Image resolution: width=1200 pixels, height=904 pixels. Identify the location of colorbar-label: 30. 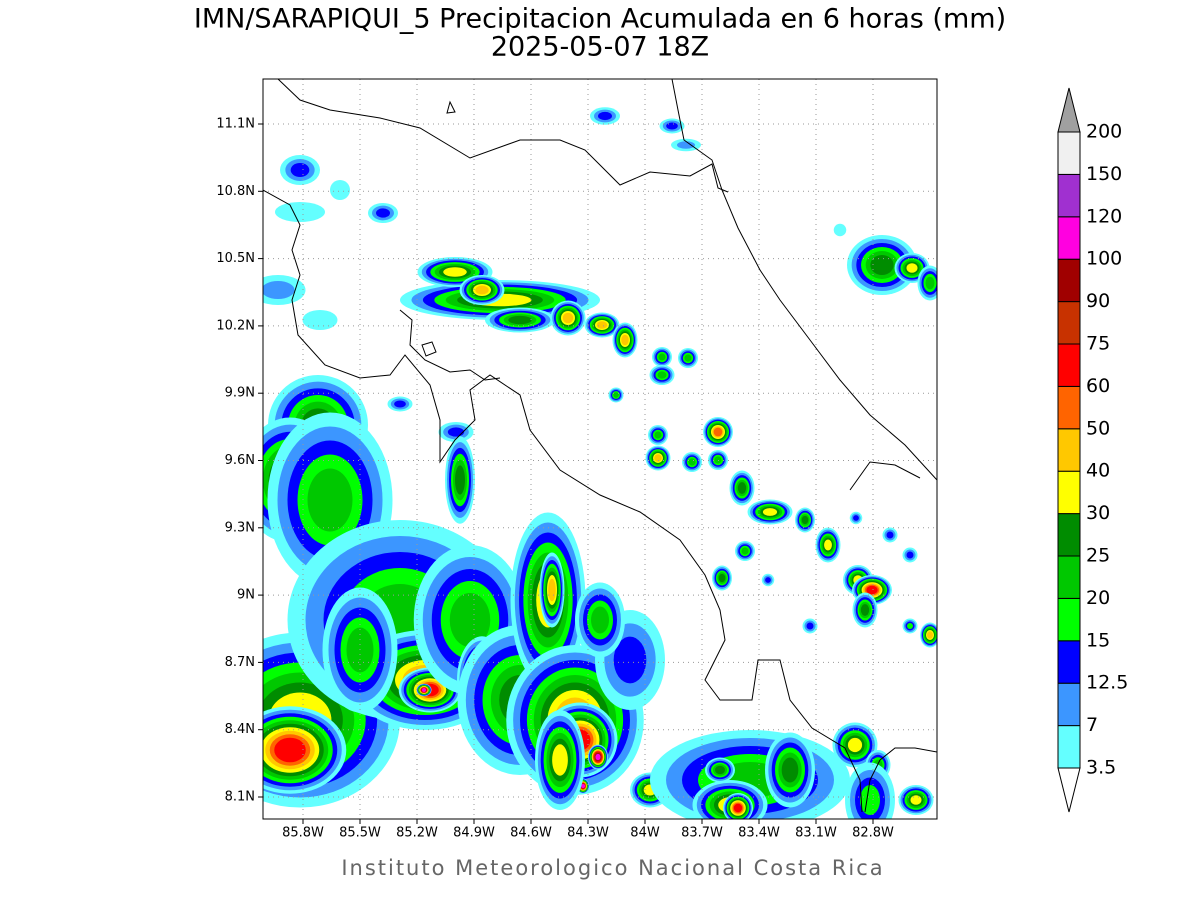
(1098, 513).